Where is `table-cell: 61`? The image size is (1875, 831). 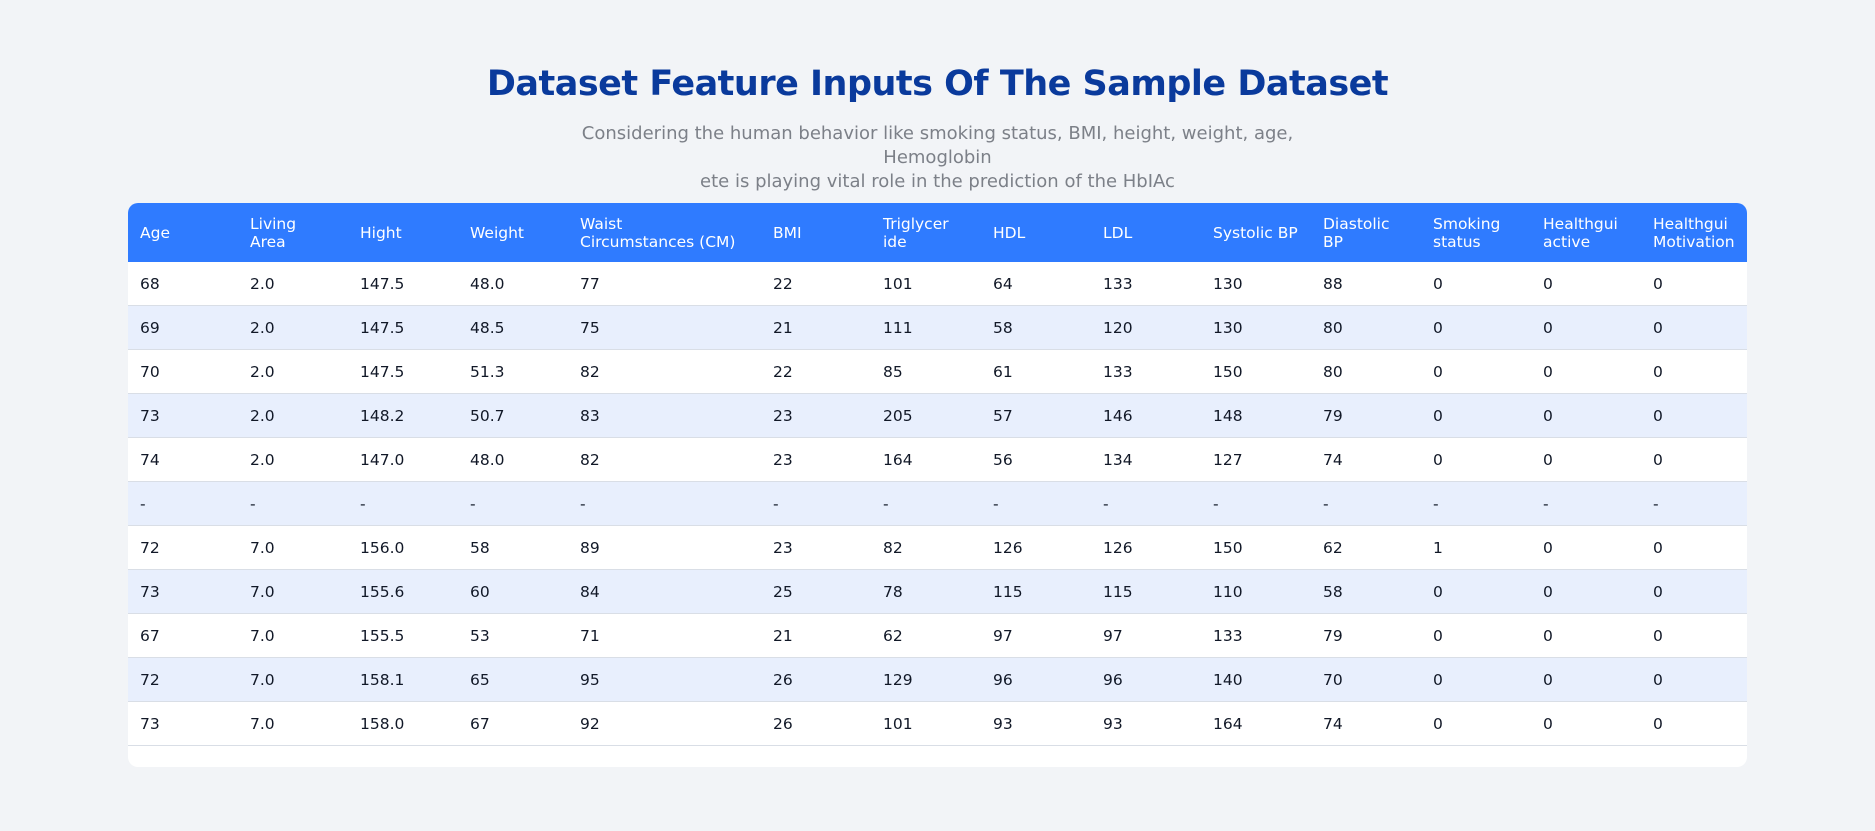 table-cell: 61 is located at coordinates (1036, 371).